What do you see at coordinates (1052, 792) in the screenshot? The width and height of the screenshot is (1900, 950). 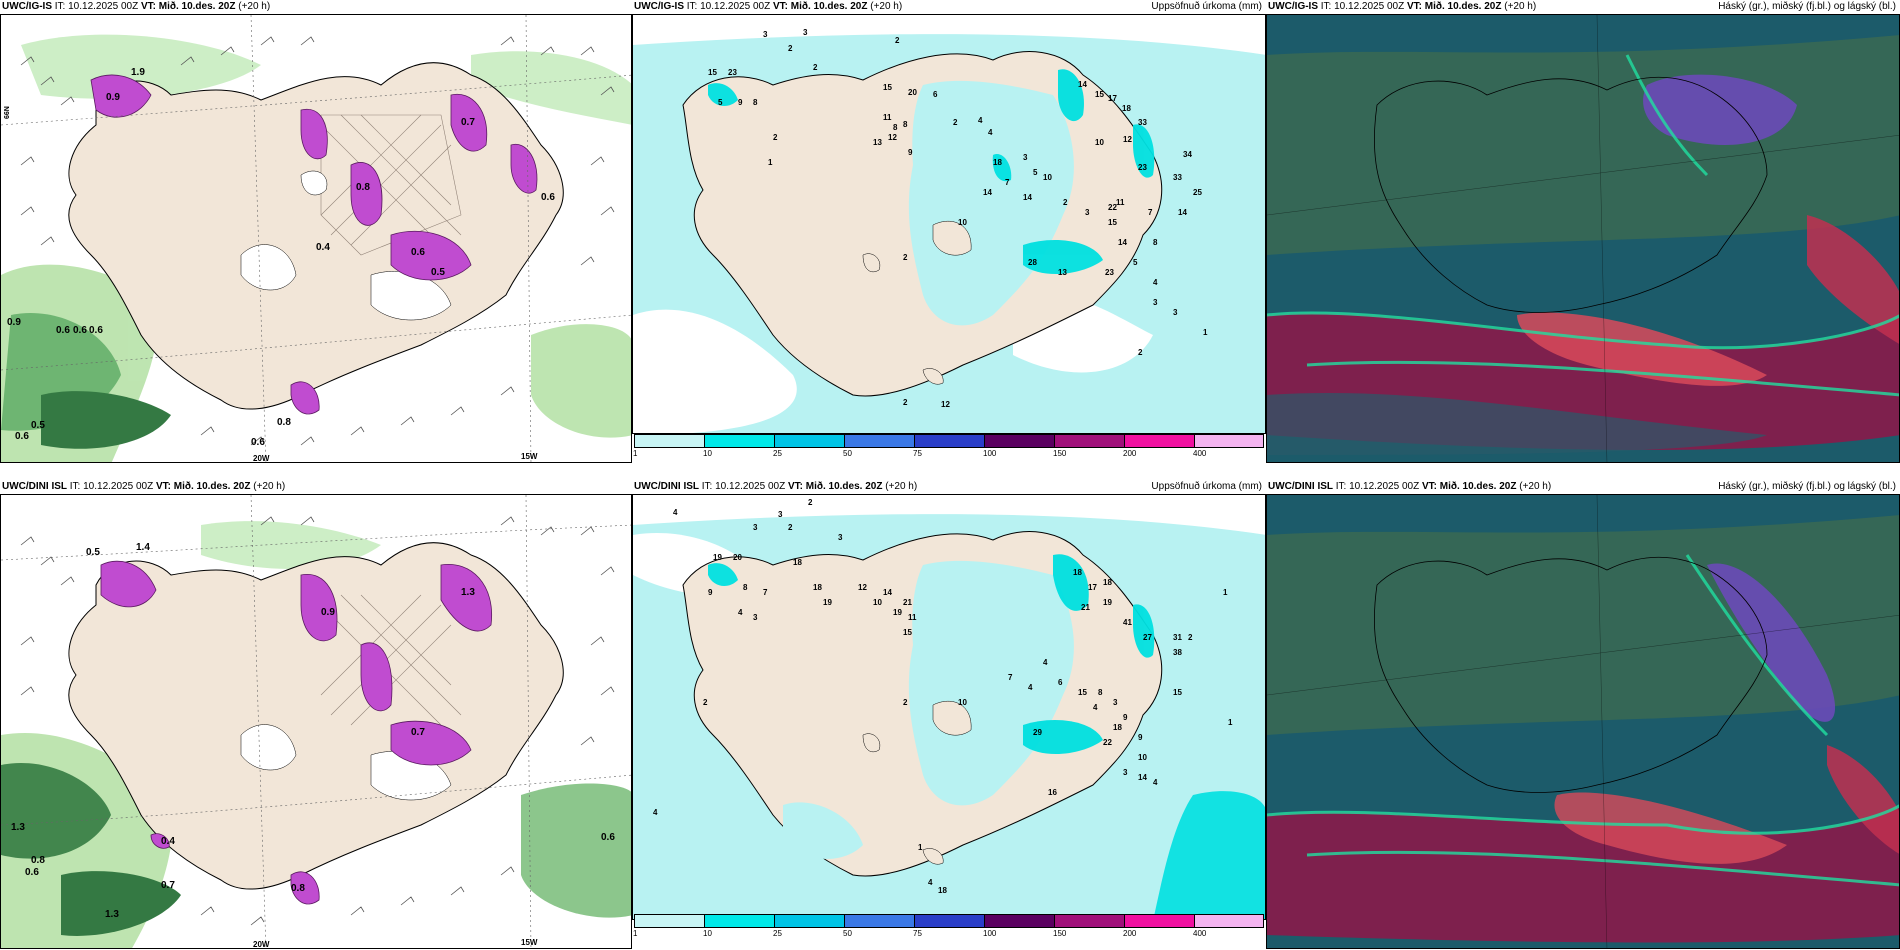 I see `svg-text: 16` at bounding box center [1052, 792].